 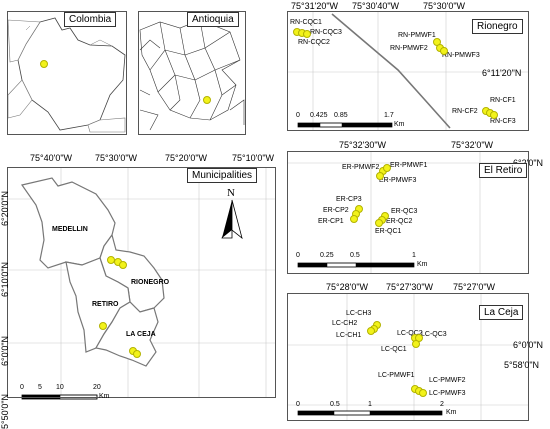 What do you see at coordinates (503, 100) in the screenshot?
I see `label-rn-cf1: RN-CF1` at bounding box center [503, 100].